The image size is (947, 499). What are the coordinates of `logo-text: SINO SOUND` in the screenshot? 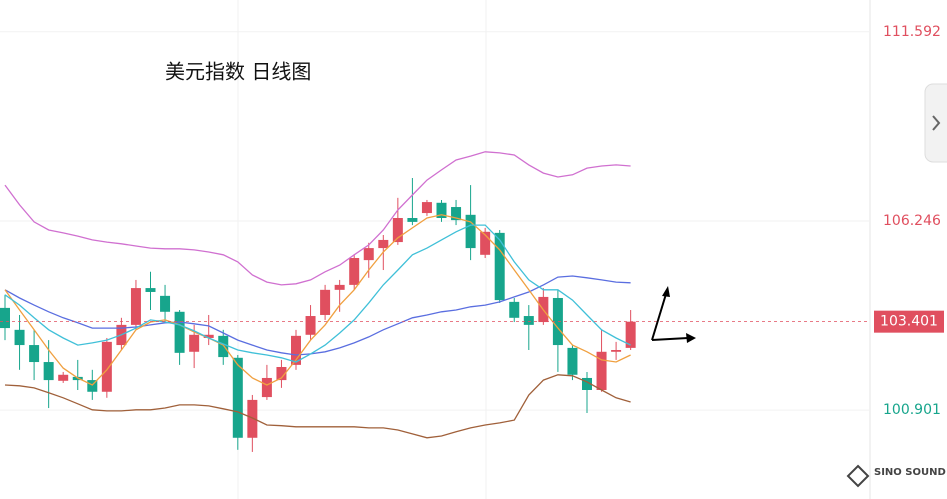 It's located at (910, 472).